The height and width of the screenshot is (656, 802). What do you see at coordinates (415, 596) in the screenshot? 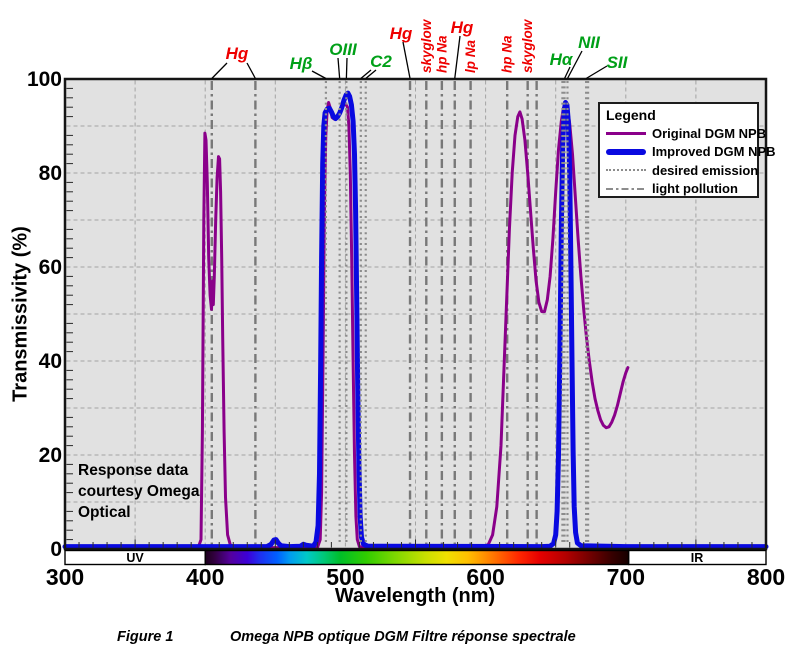
I see `x-axis-title: Wavelength (nm)` at bounding box center [415, 596].